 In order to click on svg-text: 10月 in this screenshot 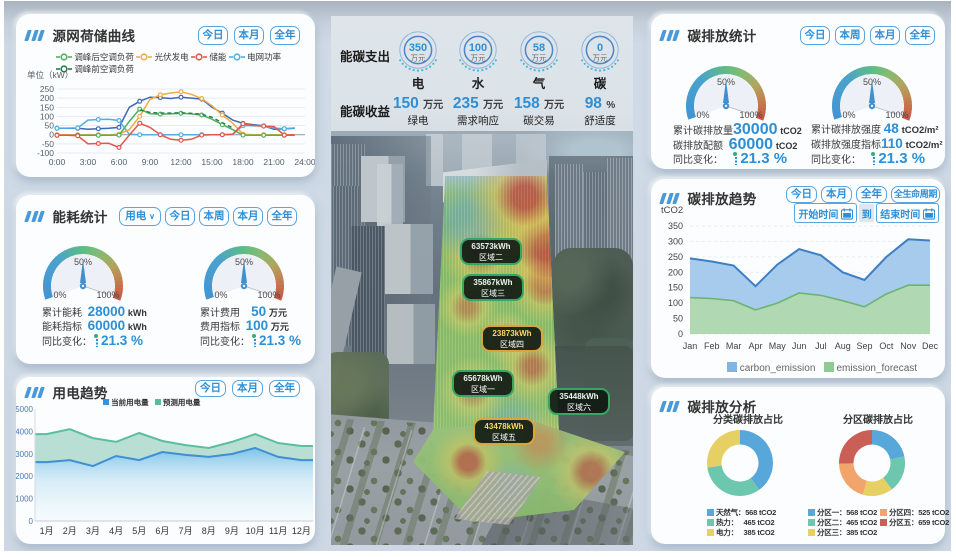, I will do `click(255, 531)`.